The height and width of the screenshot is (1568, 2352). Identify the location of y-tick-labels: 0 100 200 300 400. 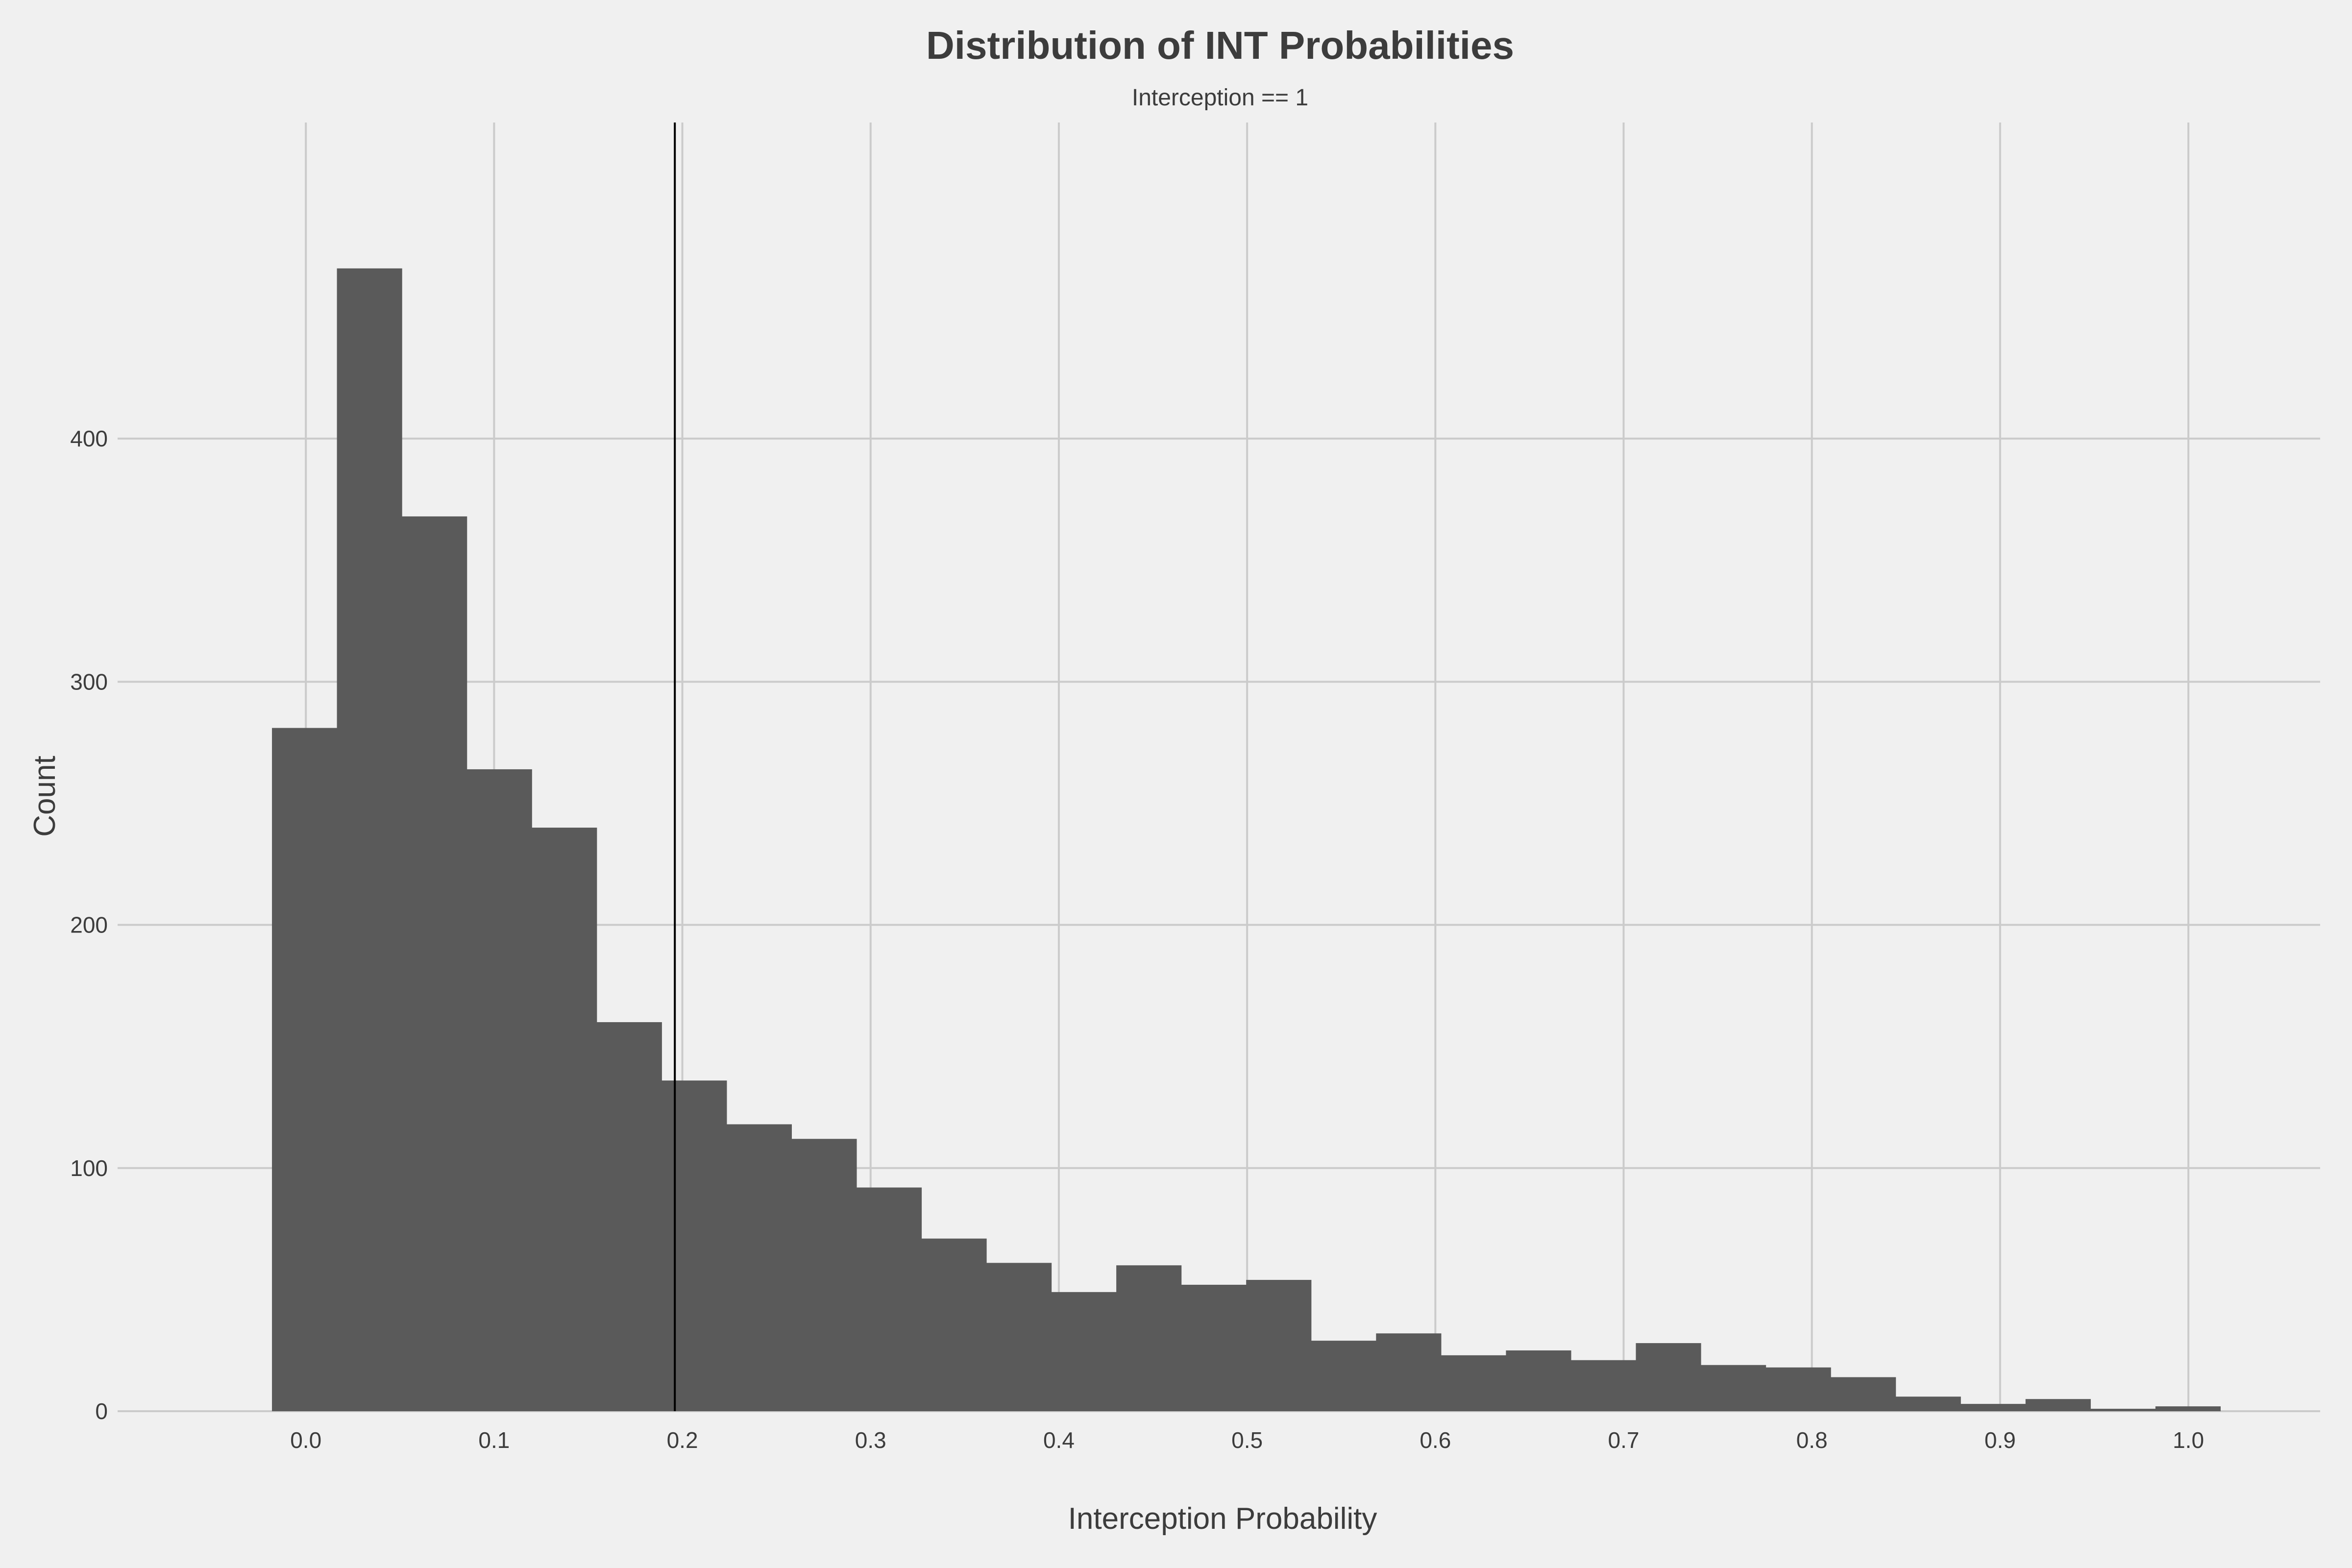
(89, 925).